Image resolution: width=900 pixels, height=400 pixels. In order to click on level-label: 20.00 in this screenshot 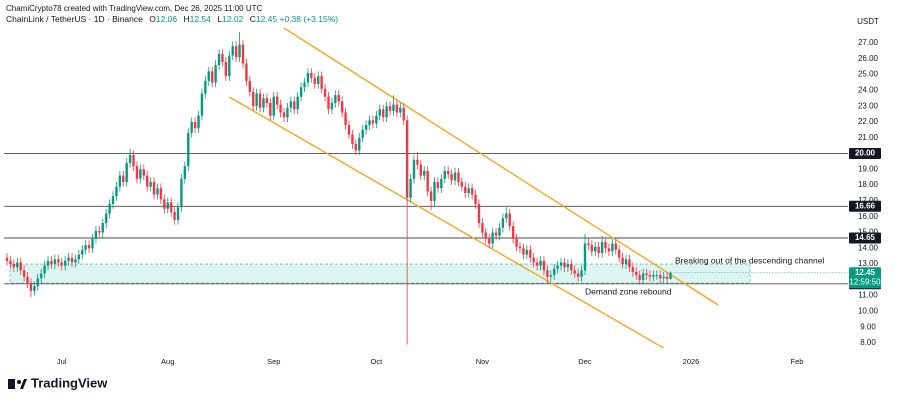, I will do `click(865, 153)`.